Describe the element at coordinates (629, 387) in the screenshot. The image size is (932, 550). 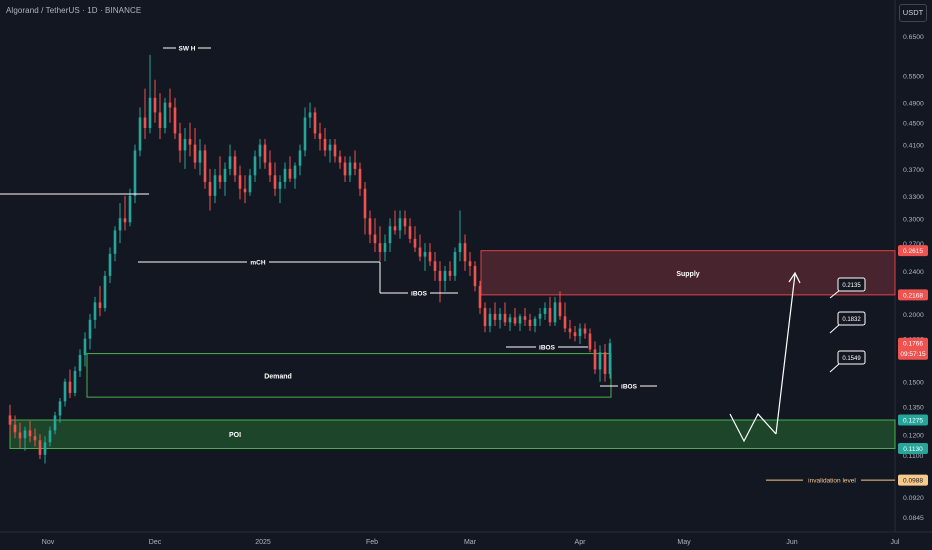
I see `ibos-label-3: iBOS` at that location.